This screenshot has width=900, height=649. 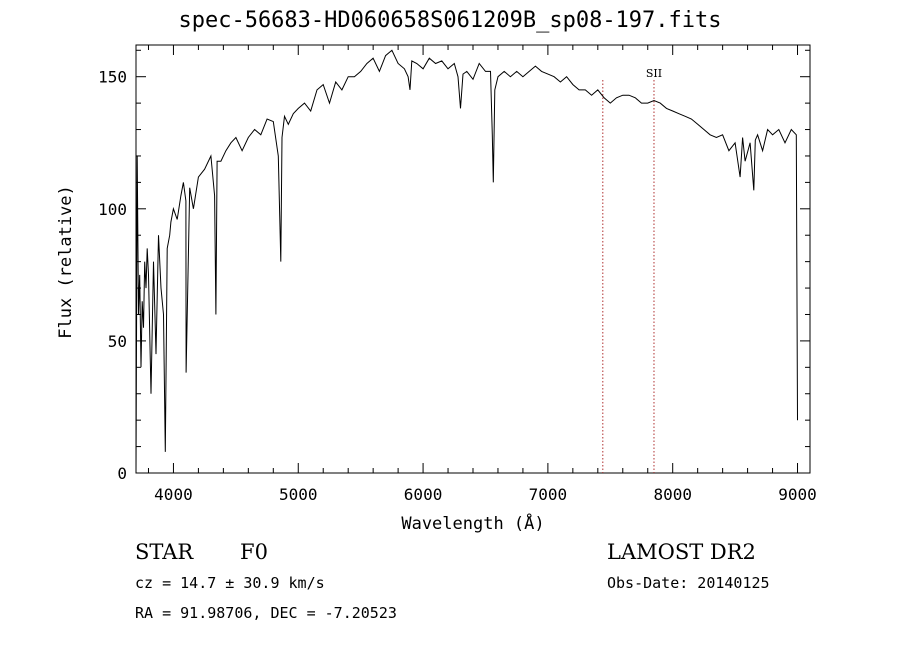 What do you see at coordinates (173, 494) in the screenshot?
I see `x-tick-label: 4000` at bounding box center [173, 494].